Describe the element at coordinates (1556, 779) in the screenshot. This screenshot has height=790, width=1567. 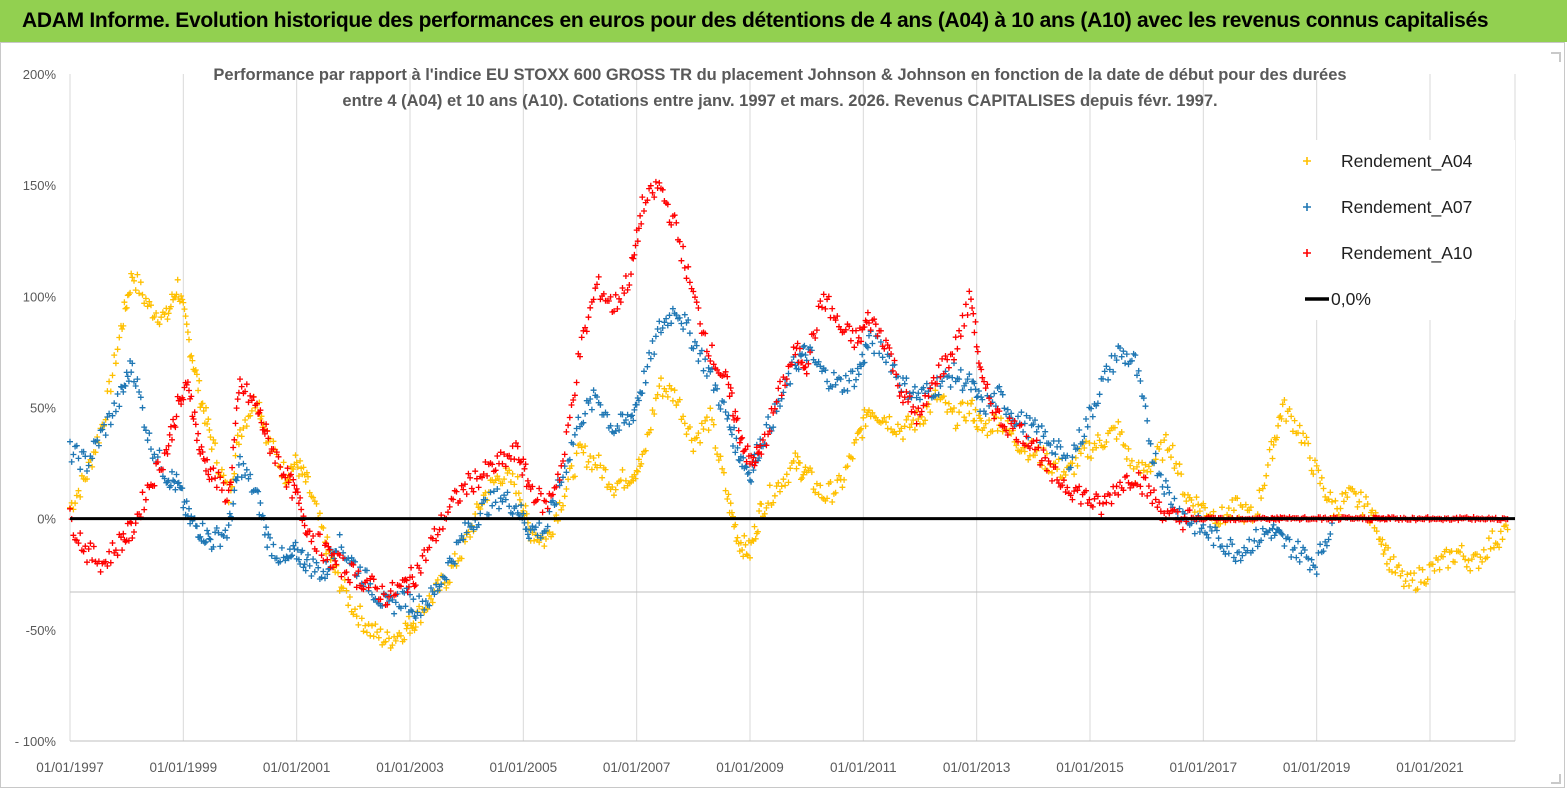
I see `resize-handle-bottom-right` at that location.